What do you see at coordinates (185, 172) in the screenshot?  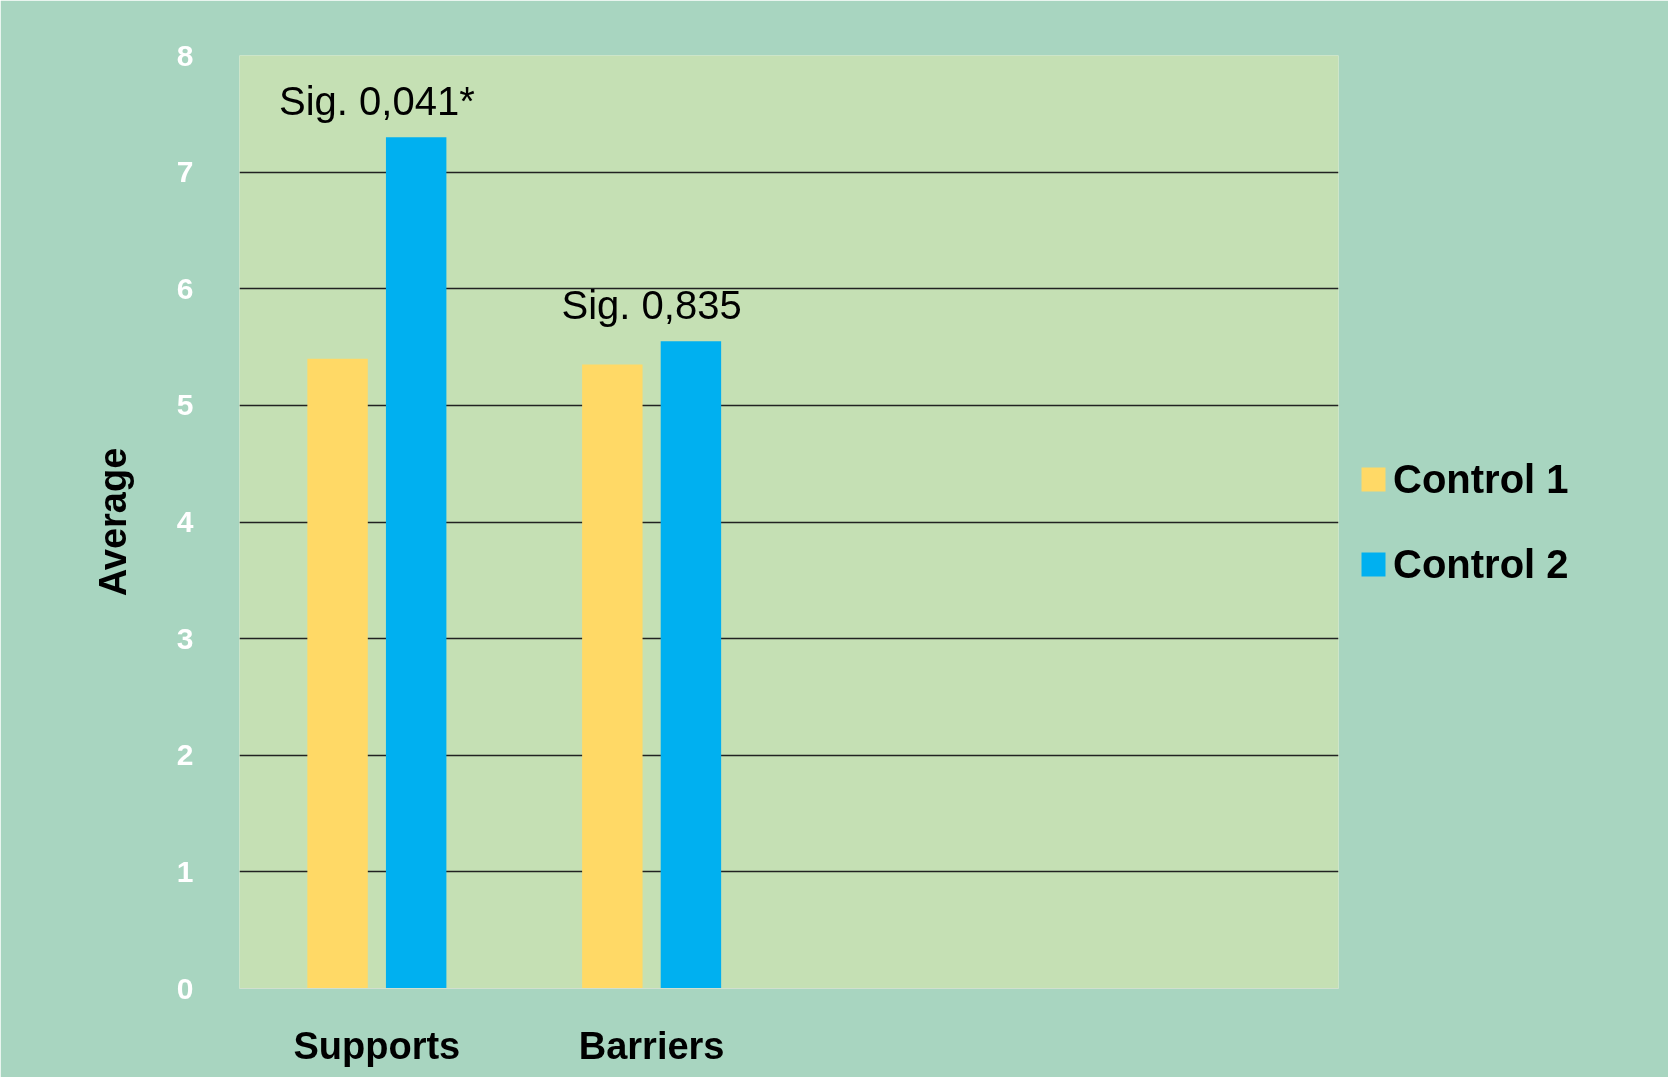 I see `y-tick-label: 7` at bounding box center [185, 172].